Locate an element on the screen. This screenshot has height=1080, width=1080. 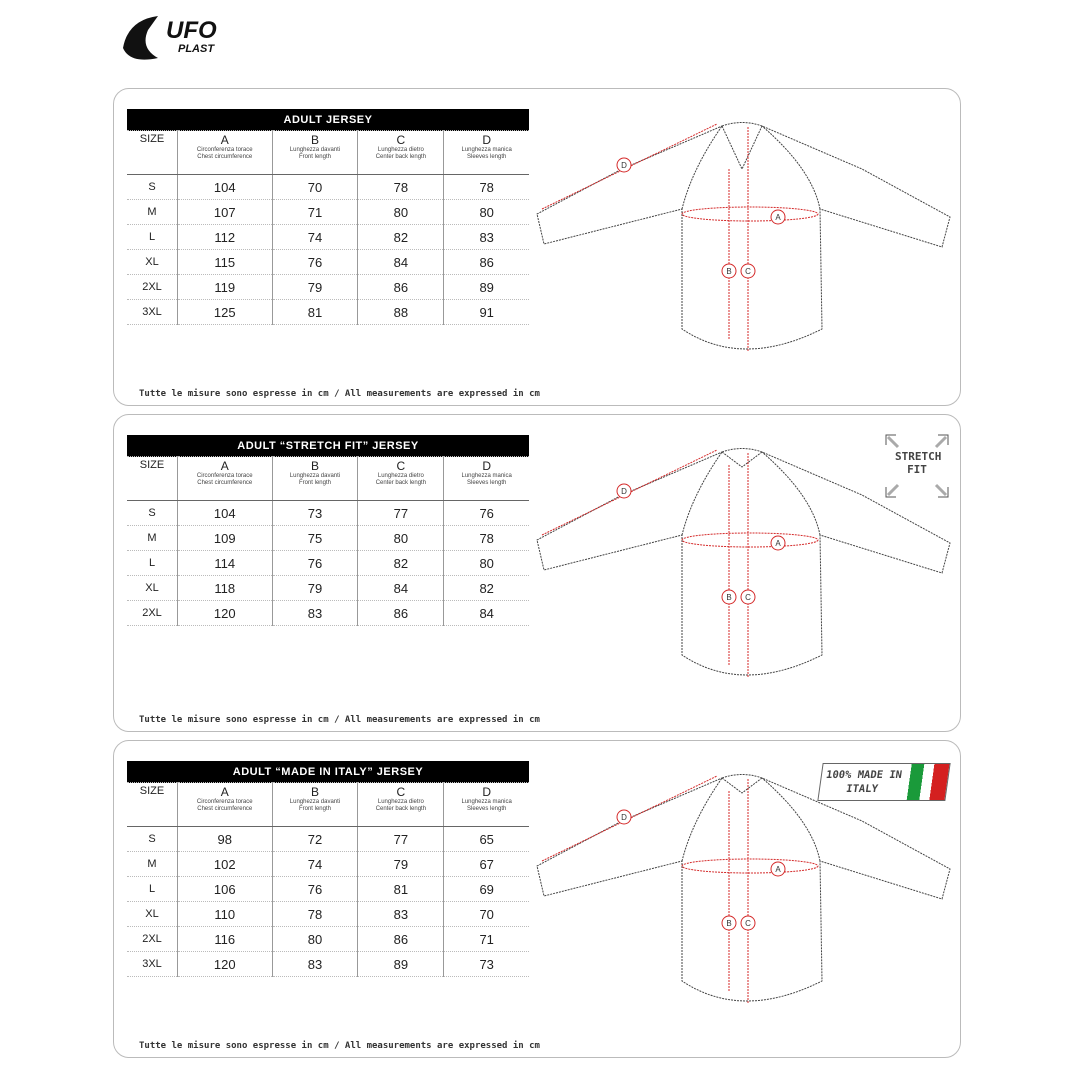
table-cell: 112 is located at coordinates (225, 237).